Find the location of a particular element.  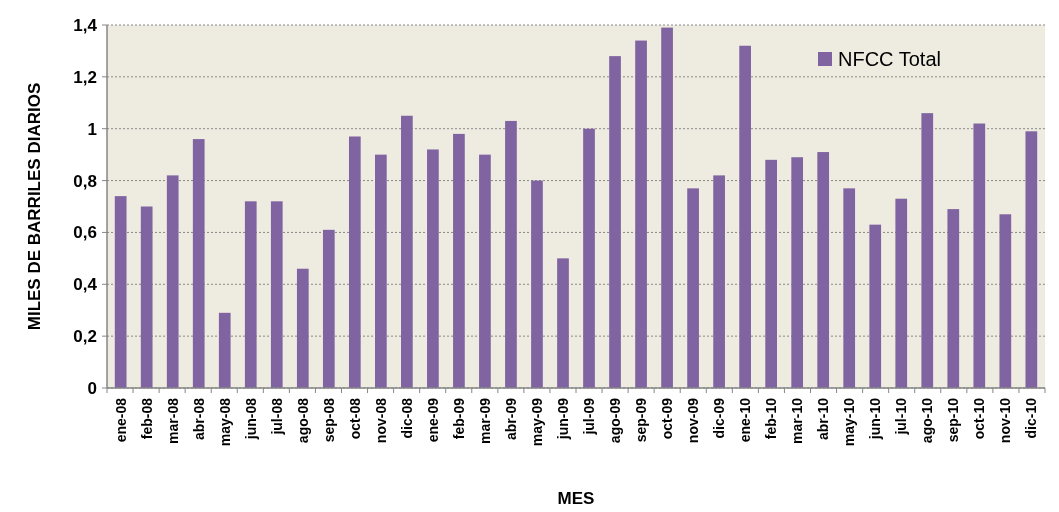

x-tick-label: sep-08 is located at coordinates (328, 420).